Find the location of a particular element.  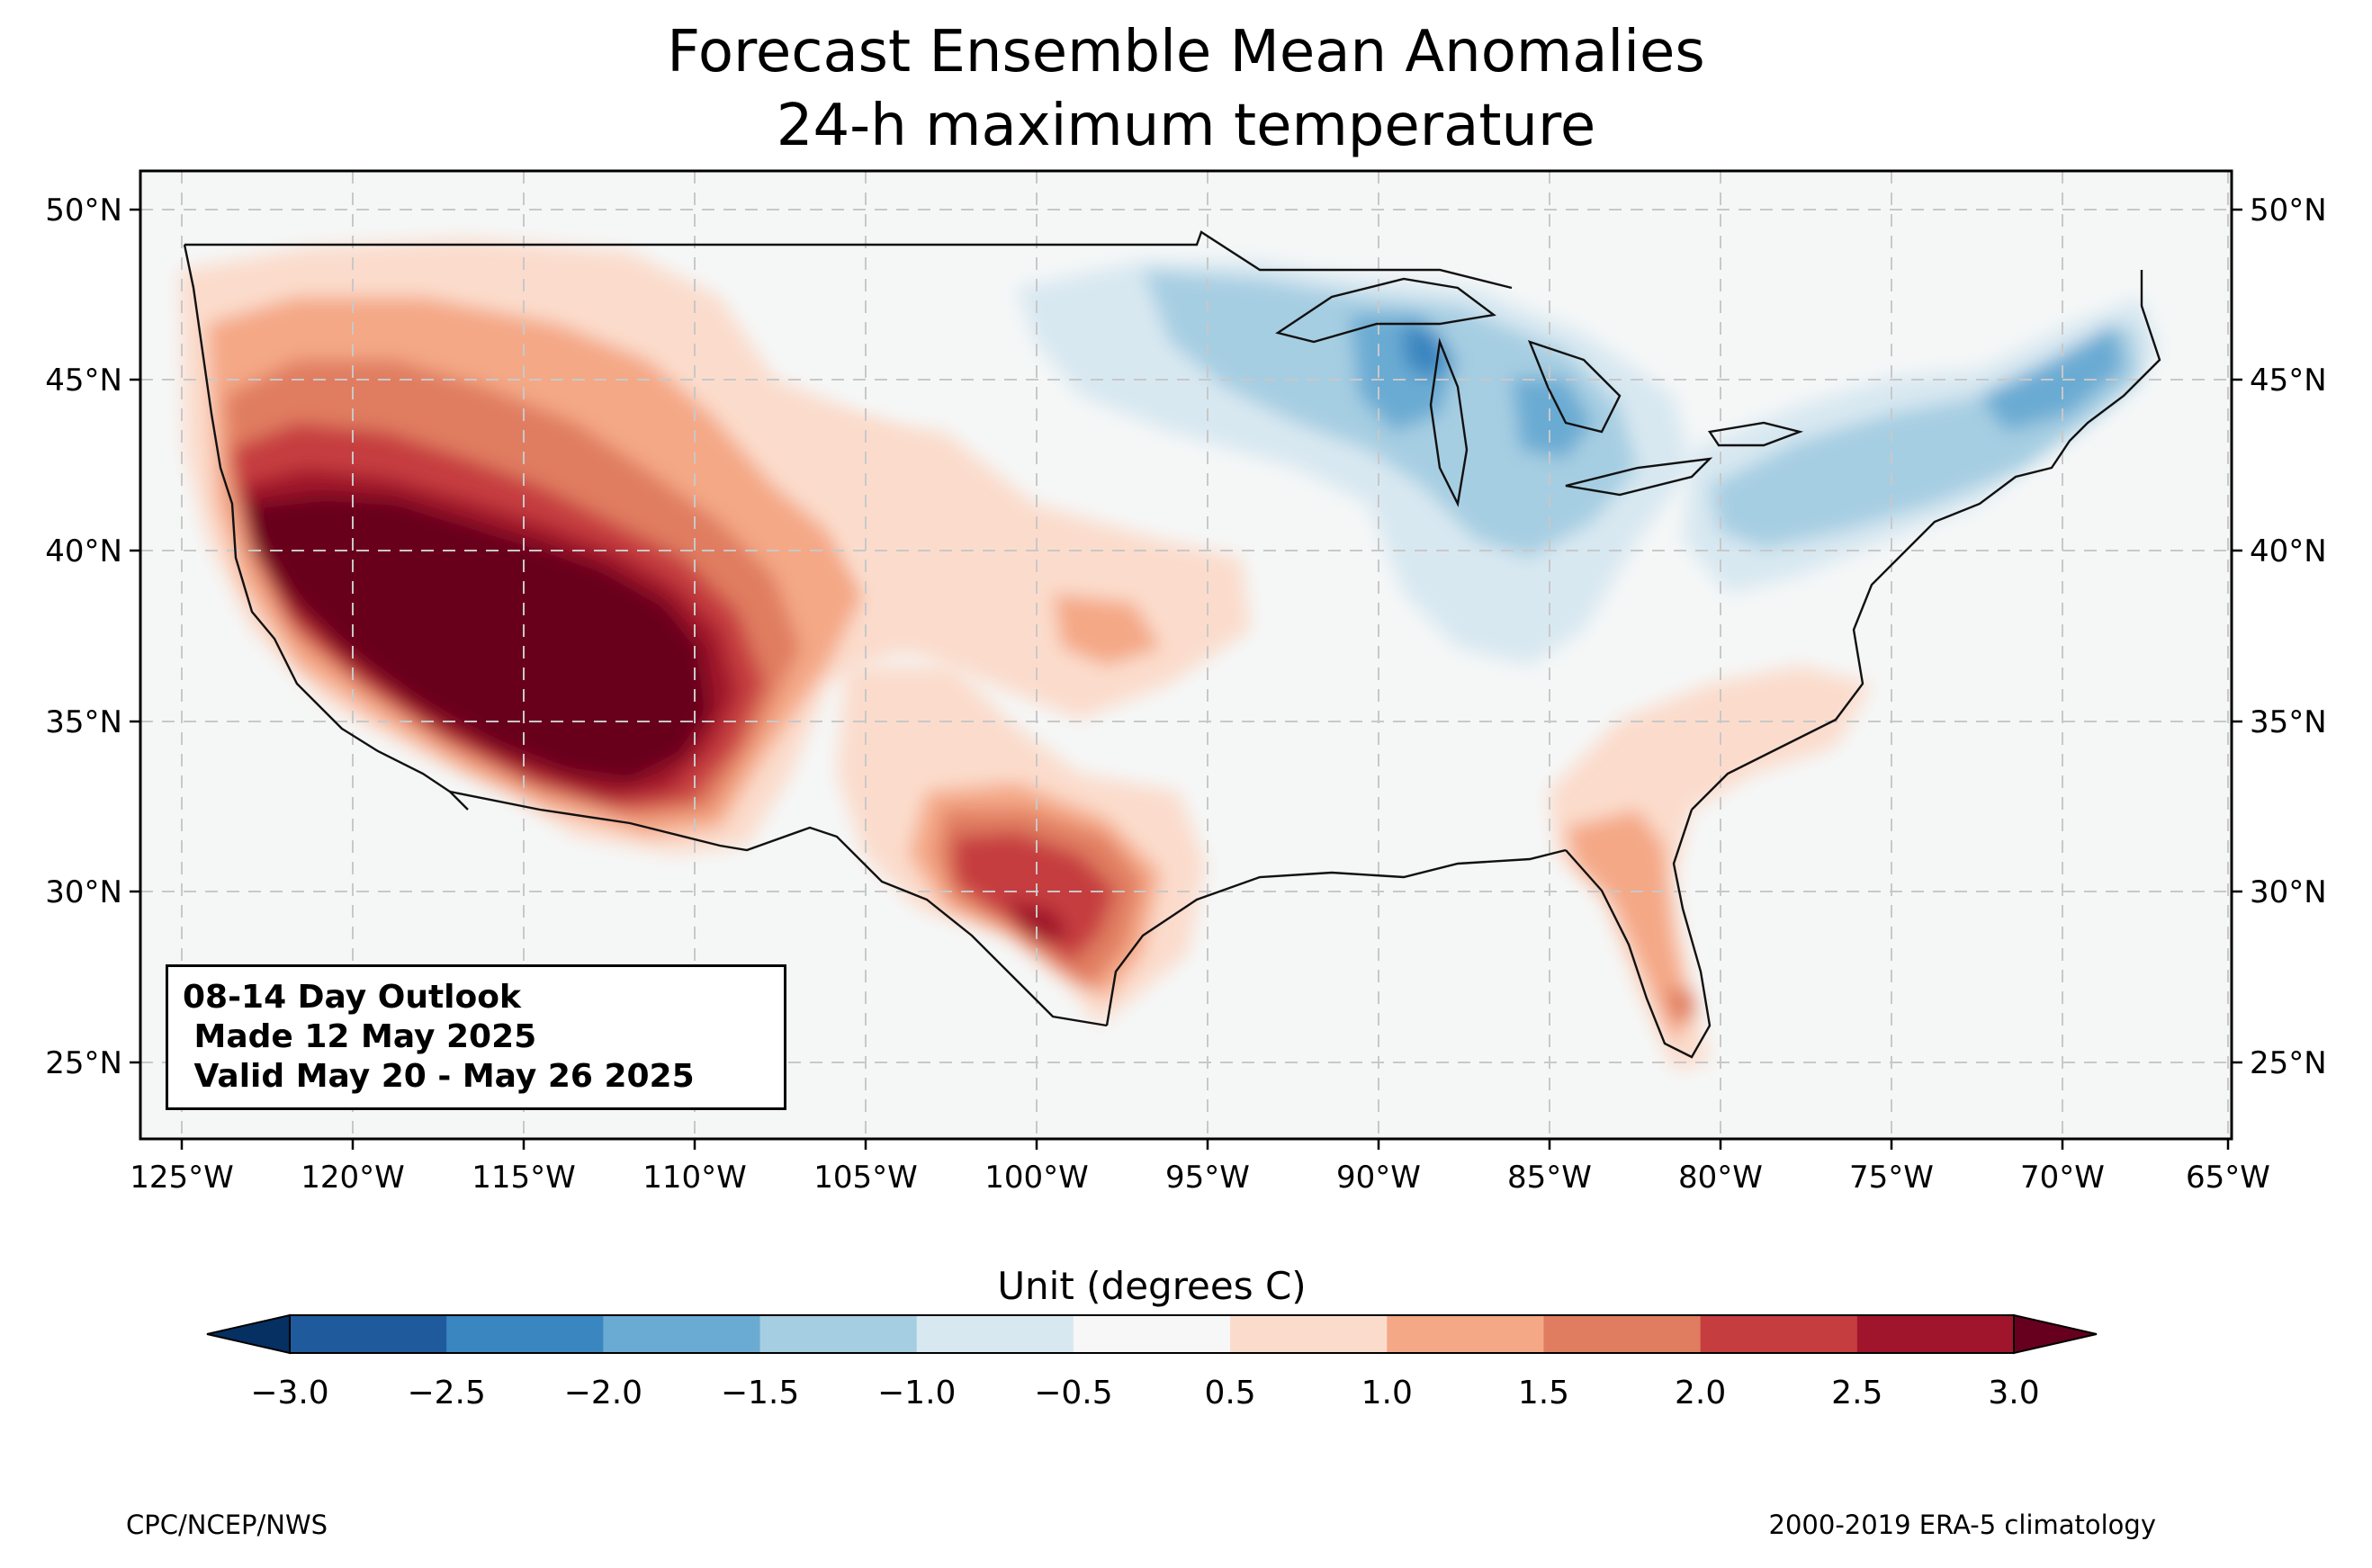

lon-label: 115°W is located at coordinates (524, 1178).